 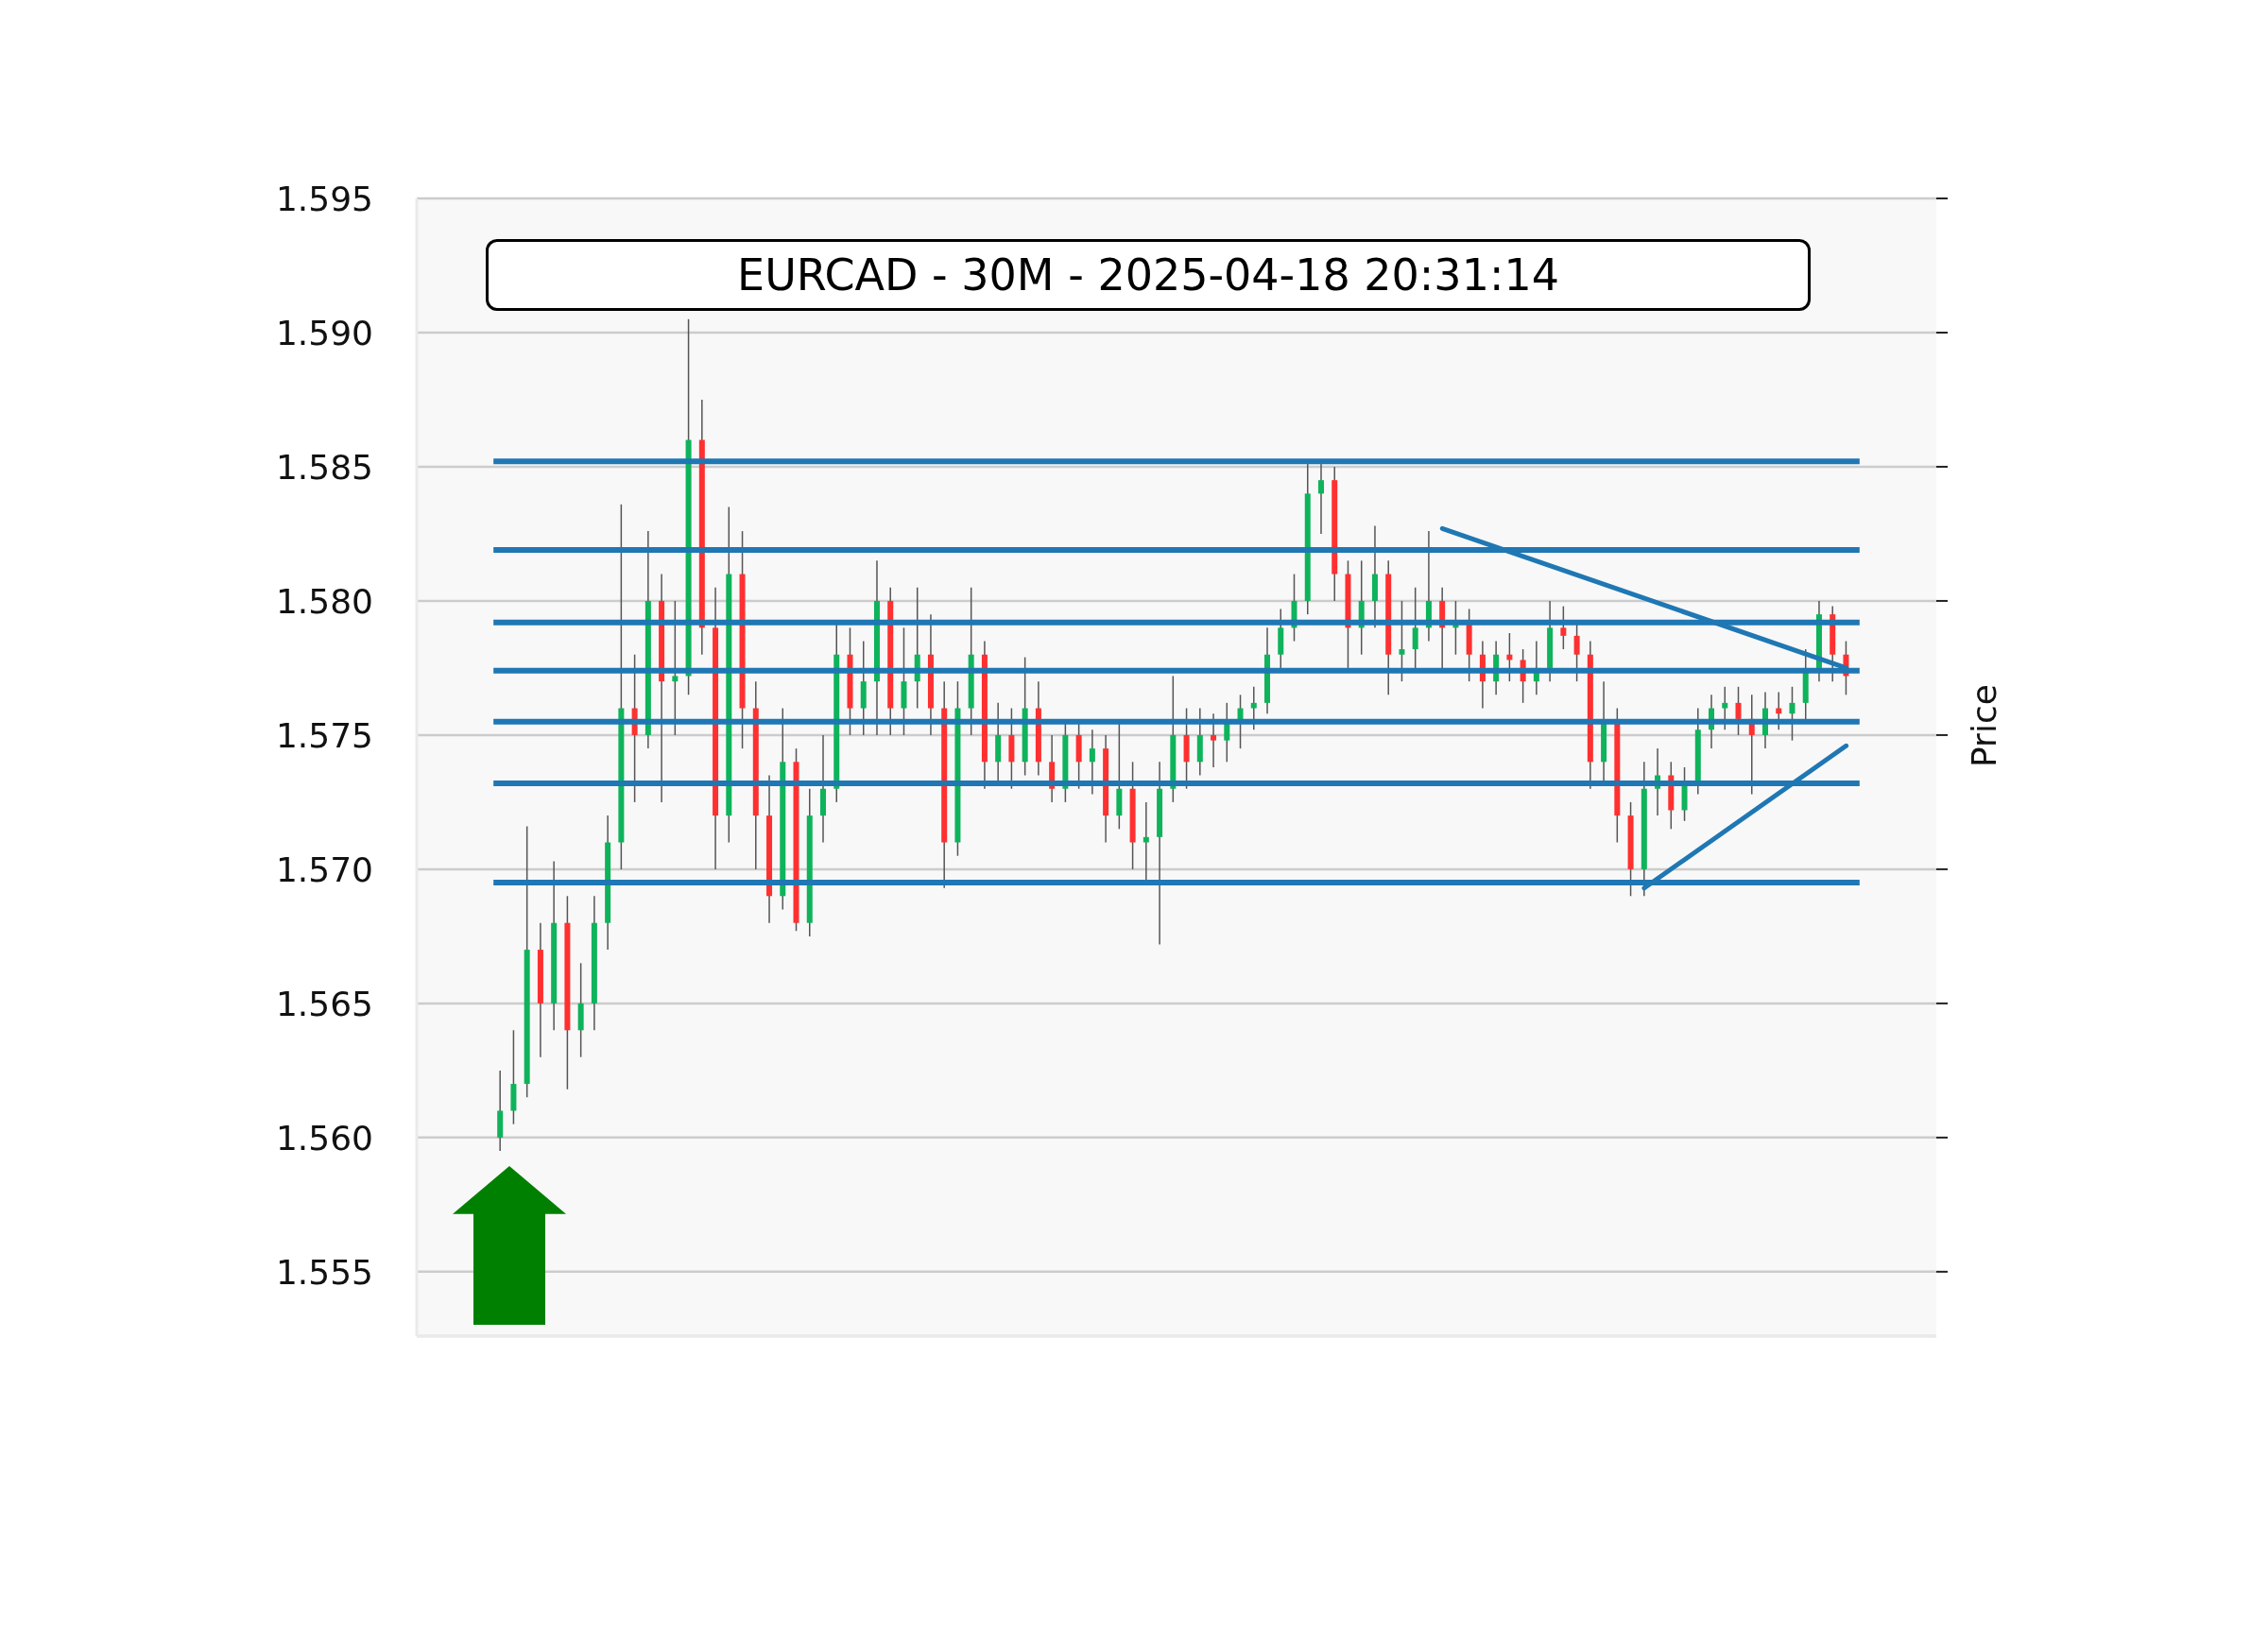 I want to click on y-tick-label: 1.570, so click(x=324, y=869).